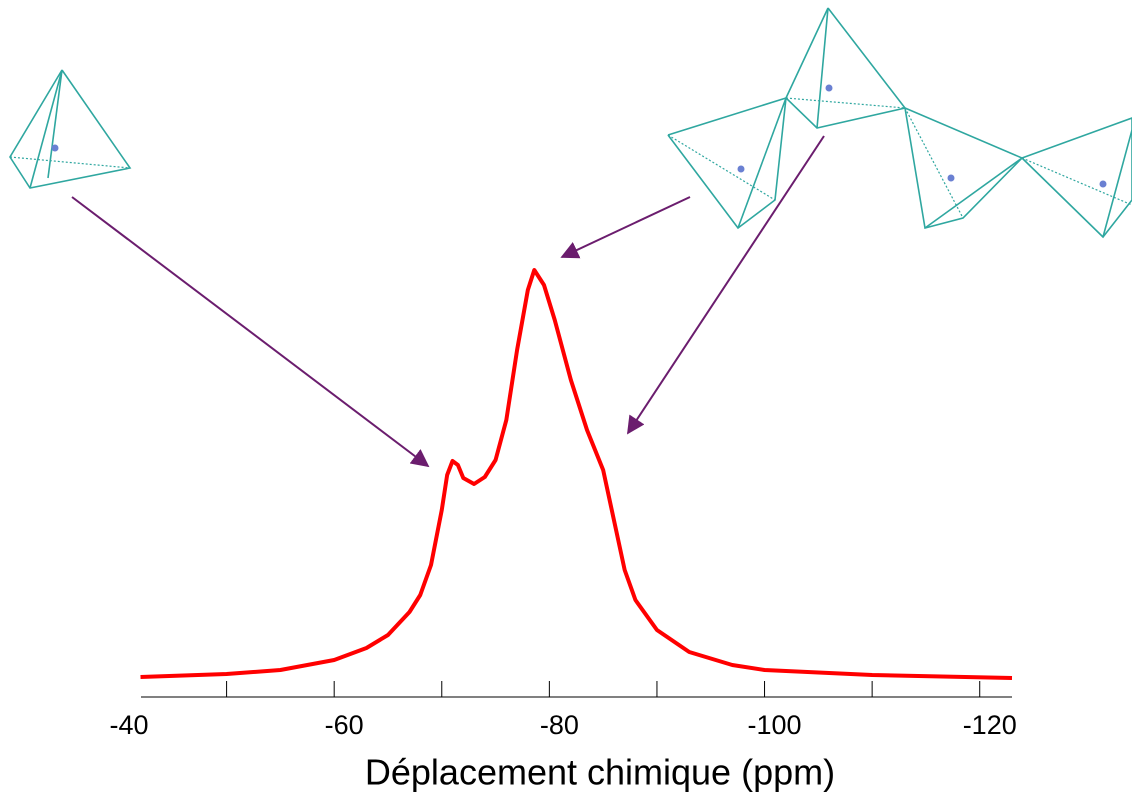 The image size is (1132, 802). Describe the element at coordinates (128, 725) in the screenshot. I see `x-tick-label: -40` at that location.